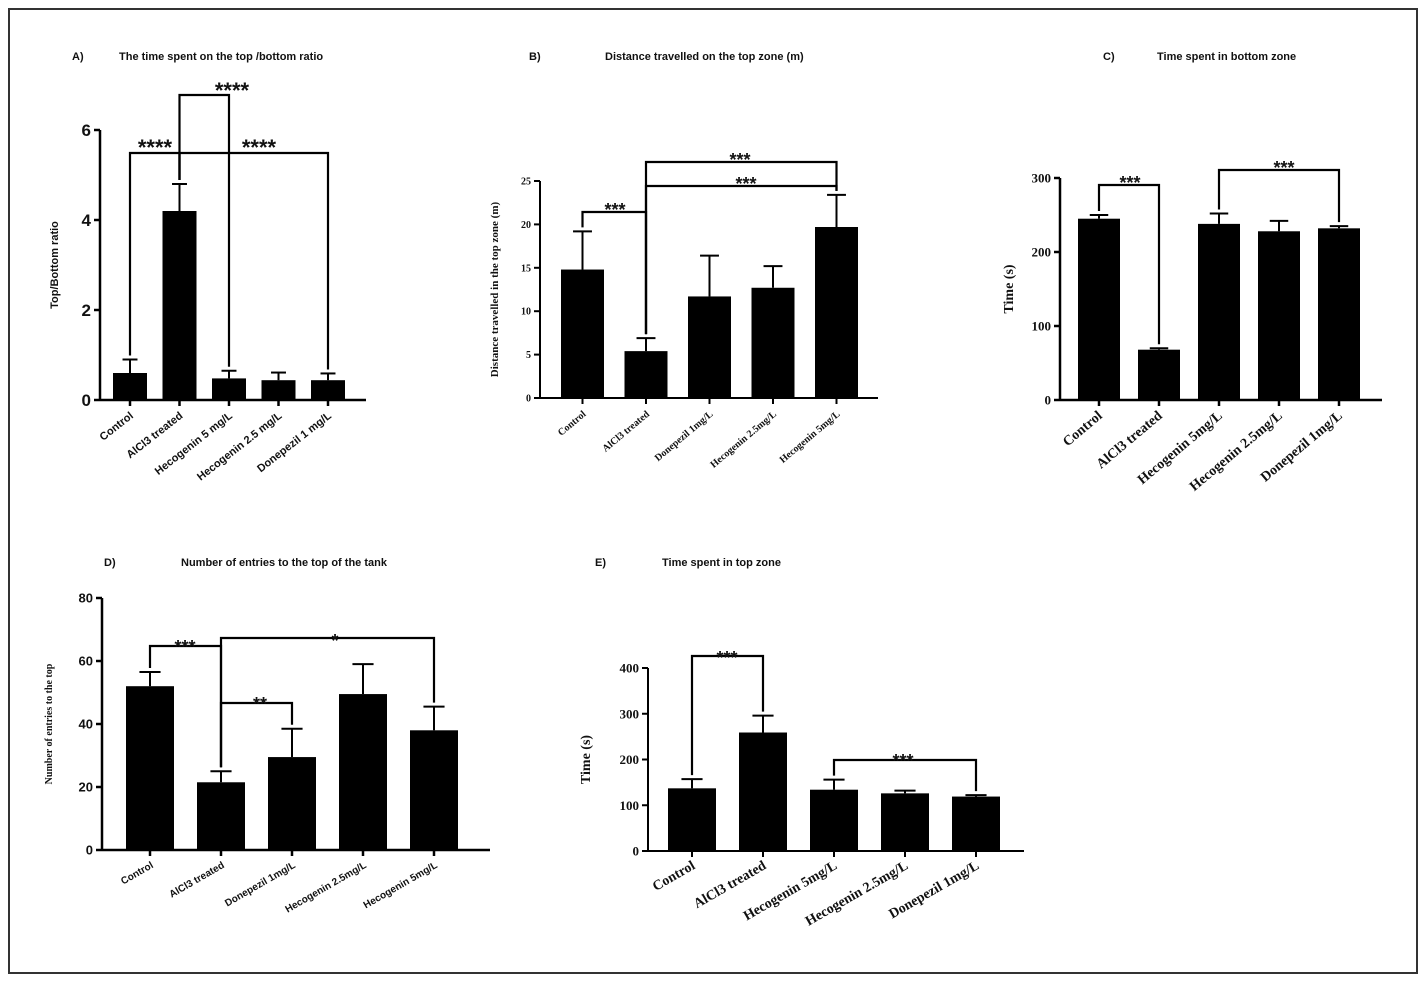 Image resolution: width=1428 pixels, height=982 pixels. I want to click on y-tick-label-e: 300, so click(630, 713).